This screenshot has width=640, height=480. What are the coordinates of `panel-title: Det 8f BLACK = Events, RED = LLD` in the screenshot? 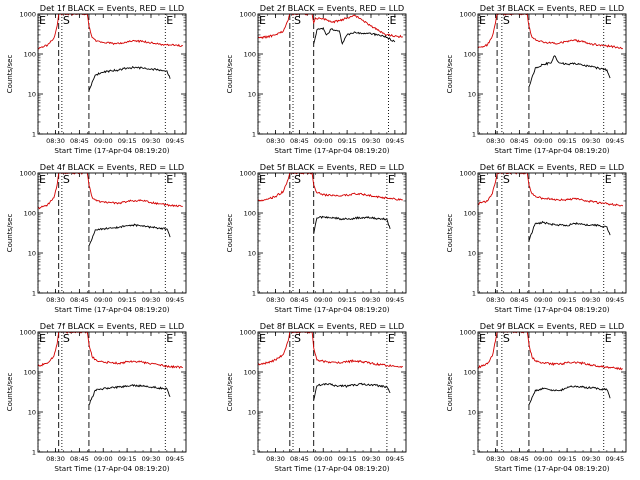 It's located at (332, 326).